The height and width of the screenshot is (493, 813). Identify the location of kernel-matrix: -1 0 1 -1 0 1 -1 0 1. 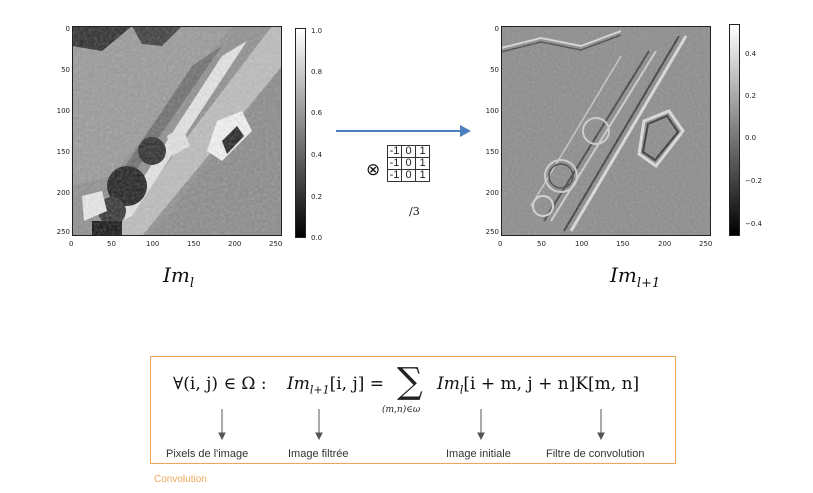
(408, 163).